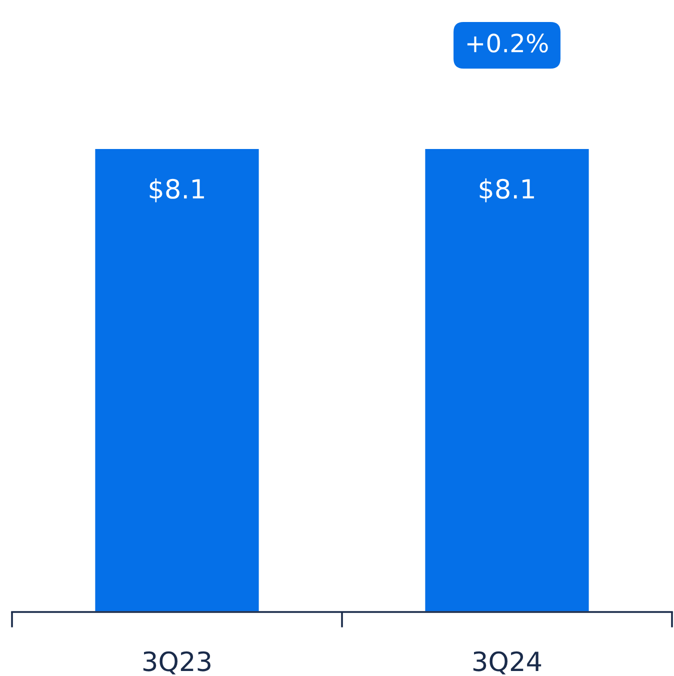  Describe the element at coordinates (507, 43) in the screenshot. I see `text: +0.2%` at that location.